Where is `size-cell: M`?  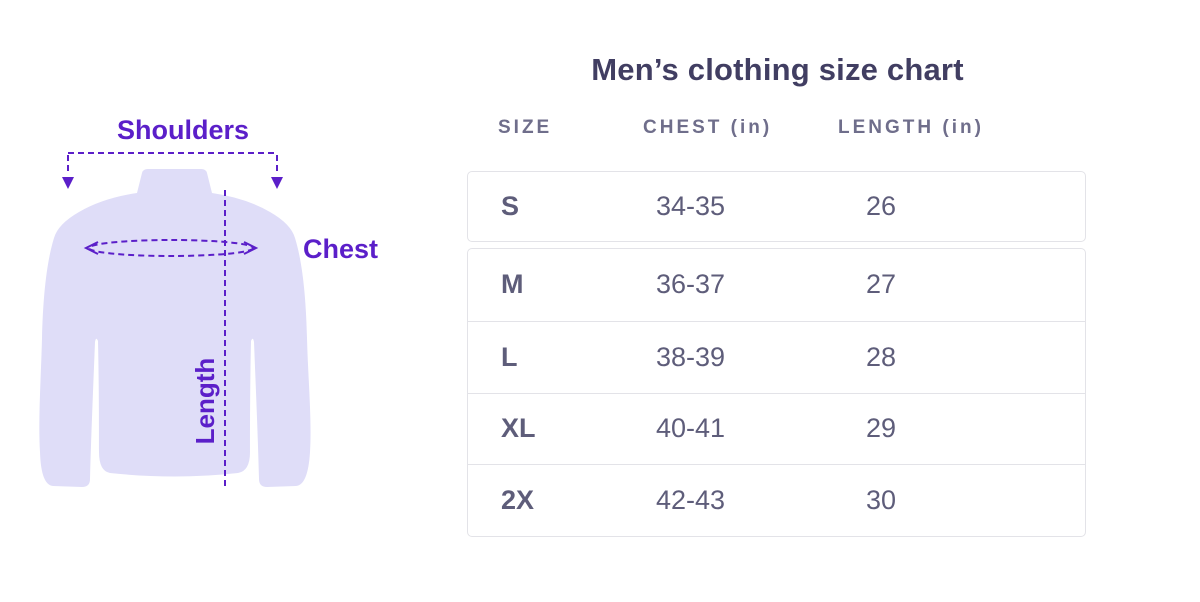 size-cell: M is located at coordinates (512, 284).